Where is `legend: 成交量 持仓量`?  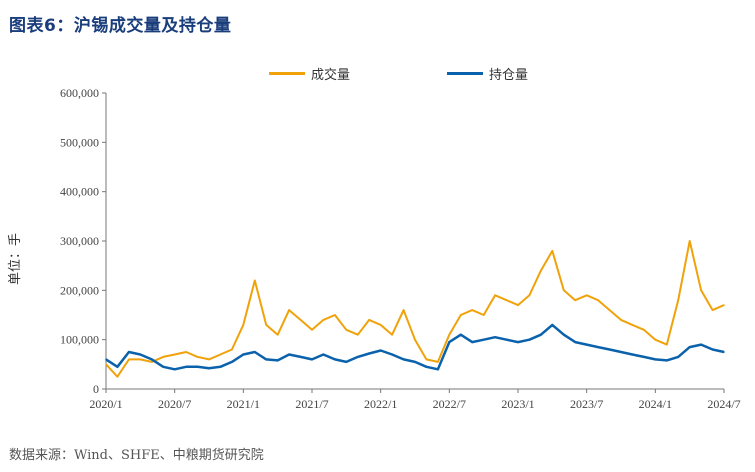 legend: 成交量 持仓量 is located at coordinates (377, 75).